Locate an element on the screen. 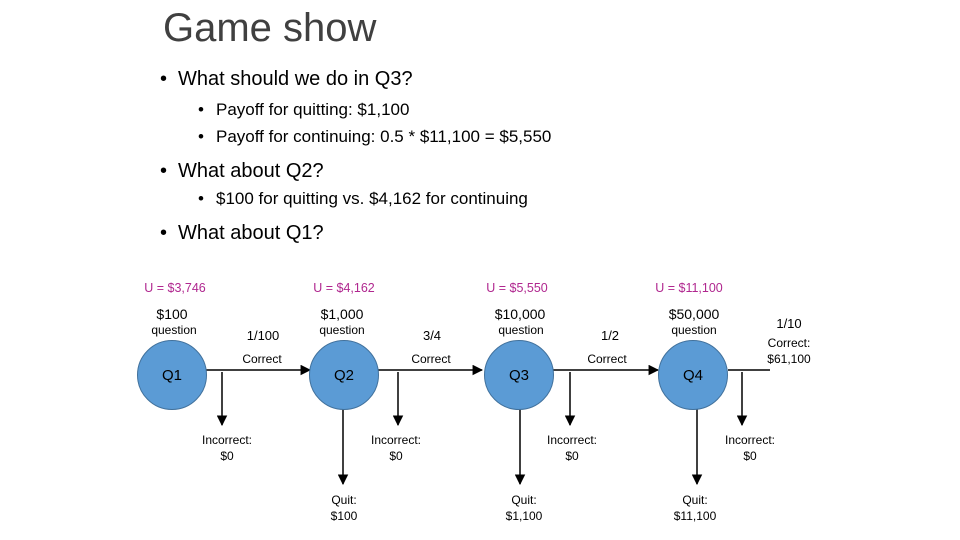 This screenshot has height=540, width=960. node-q4: Q4 is located at coordinates (693, 375).